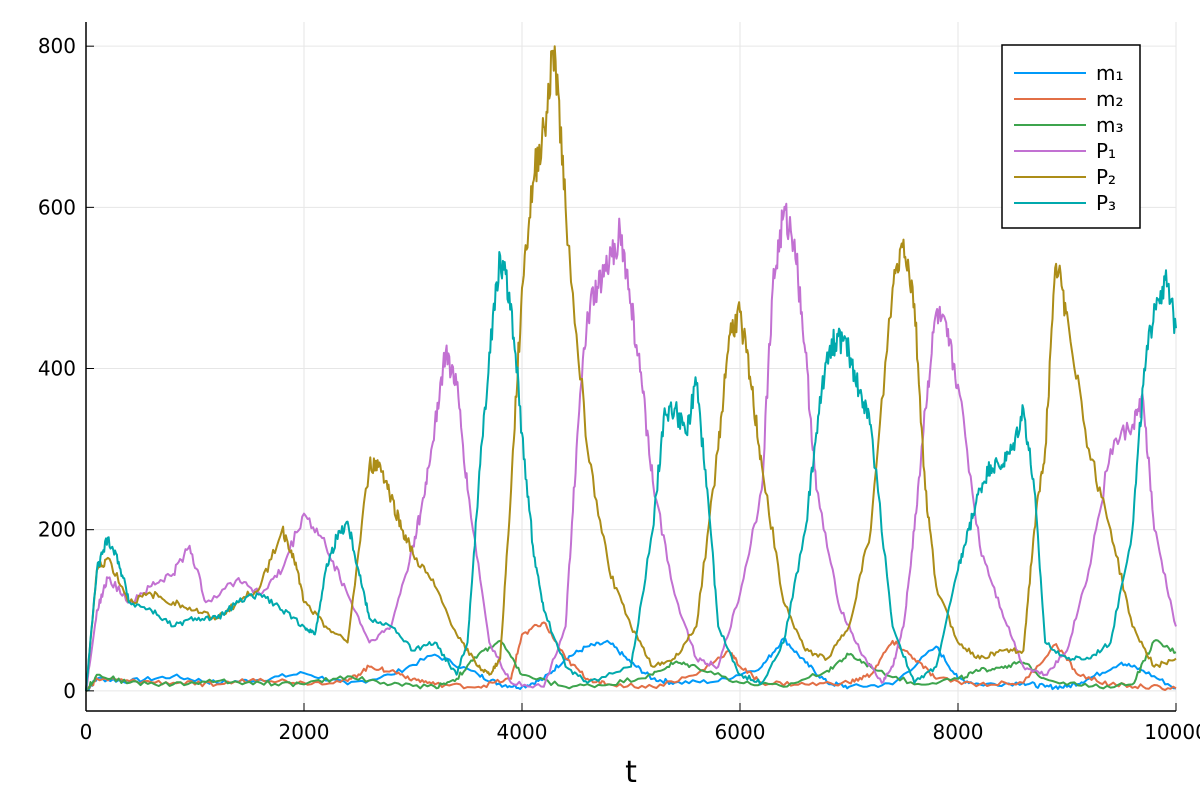 This screenshot has height=800, width=1200. Describe the element at coordinates (57, 46) in the screenshot. I see `y-tick-label: 800` at that location.